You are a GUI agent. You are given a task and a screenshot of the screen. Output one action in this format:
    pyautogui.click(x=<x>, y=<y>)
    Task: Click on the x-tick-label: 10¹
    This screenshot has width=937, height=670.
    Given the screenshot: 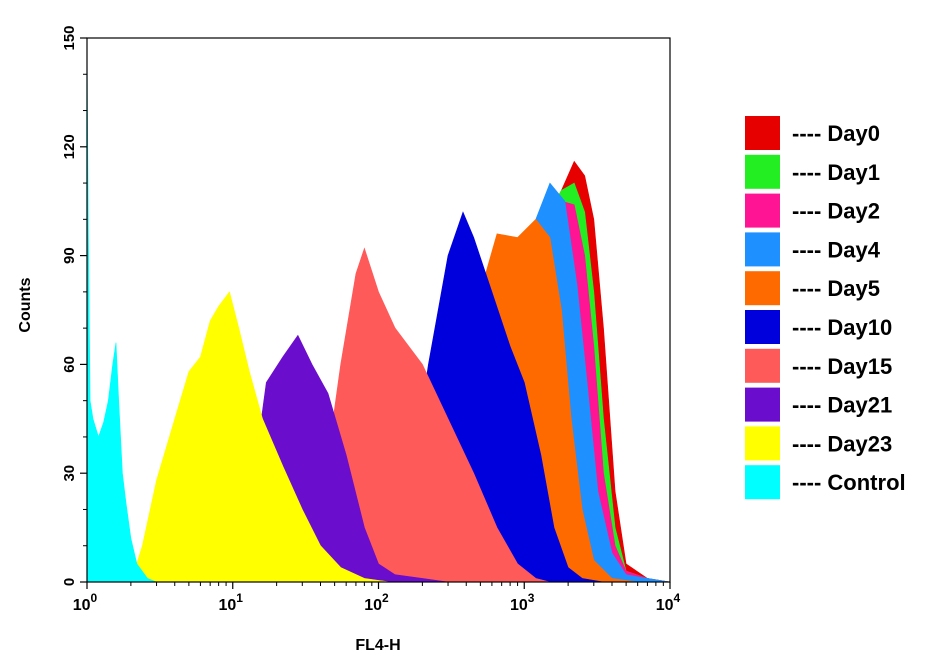 What is the action you would take?
    pyautogui.click(x=231, y=602)
    